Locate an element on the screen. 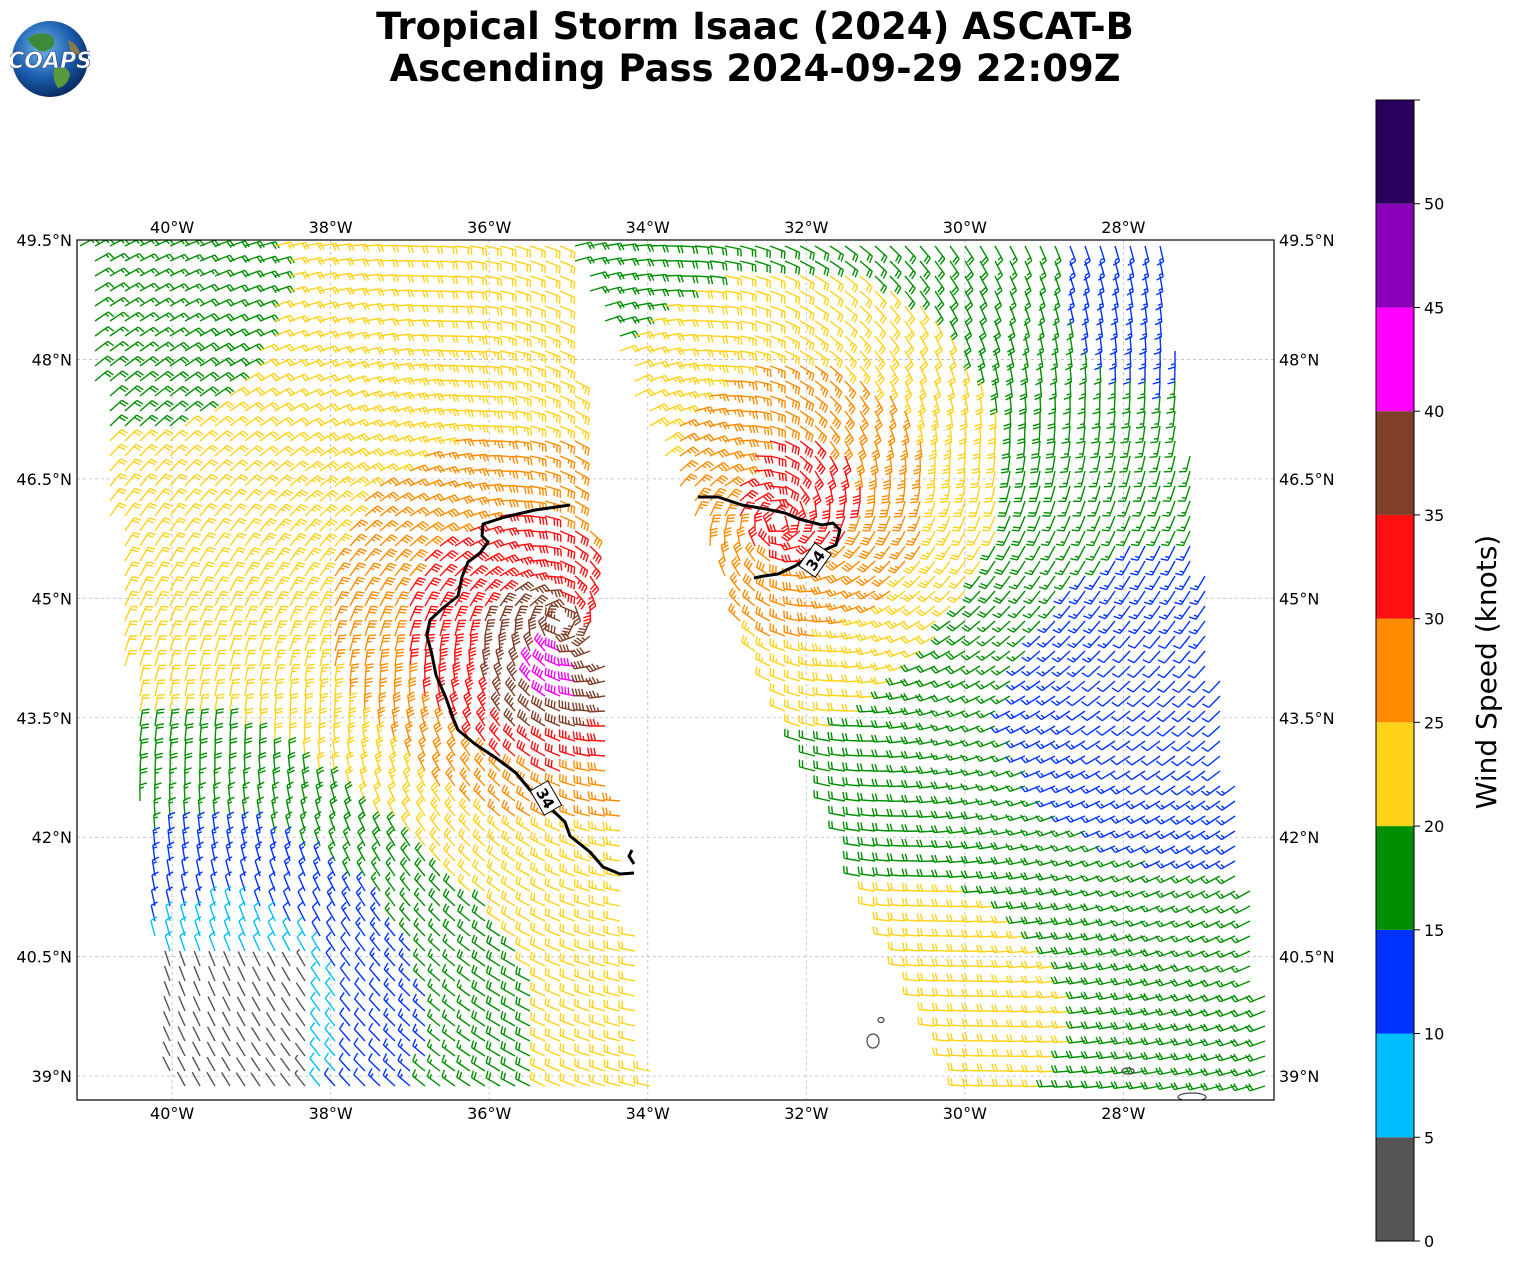 This screenshot has height=1264, width=1513. lon-tick-label-bottom: 30°W is located at coordinates (965, 1113).